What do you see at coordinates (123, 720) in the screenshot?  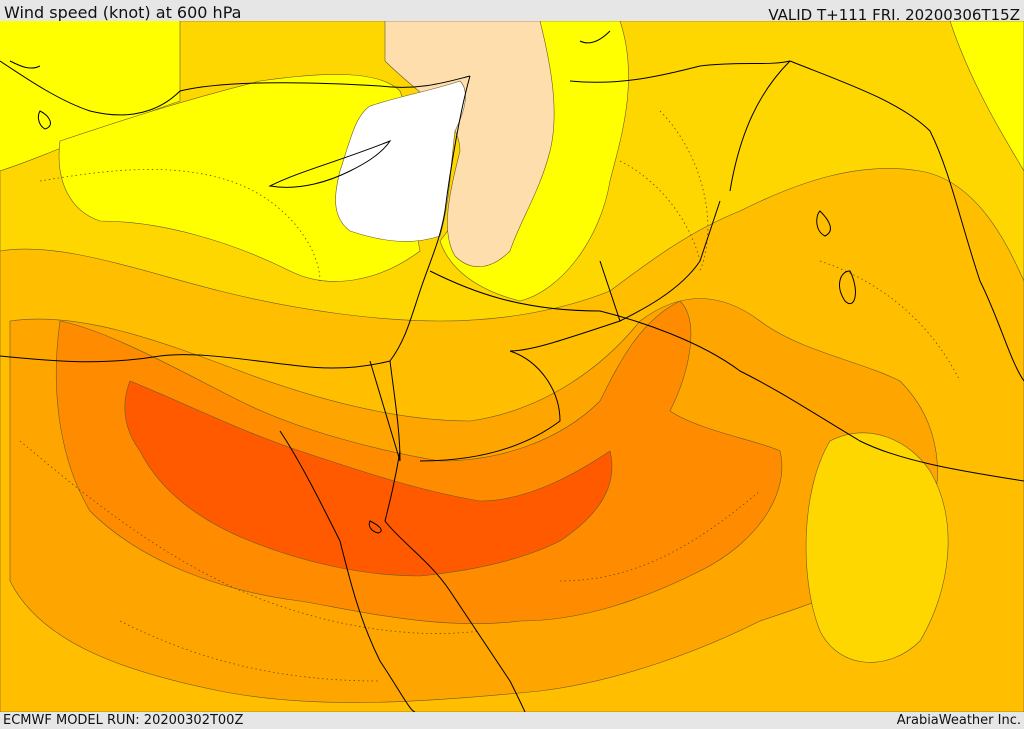 I see `model-run: ECMWF MODEL RUN: 20200302T00Z` at bounding box center [123, 720].